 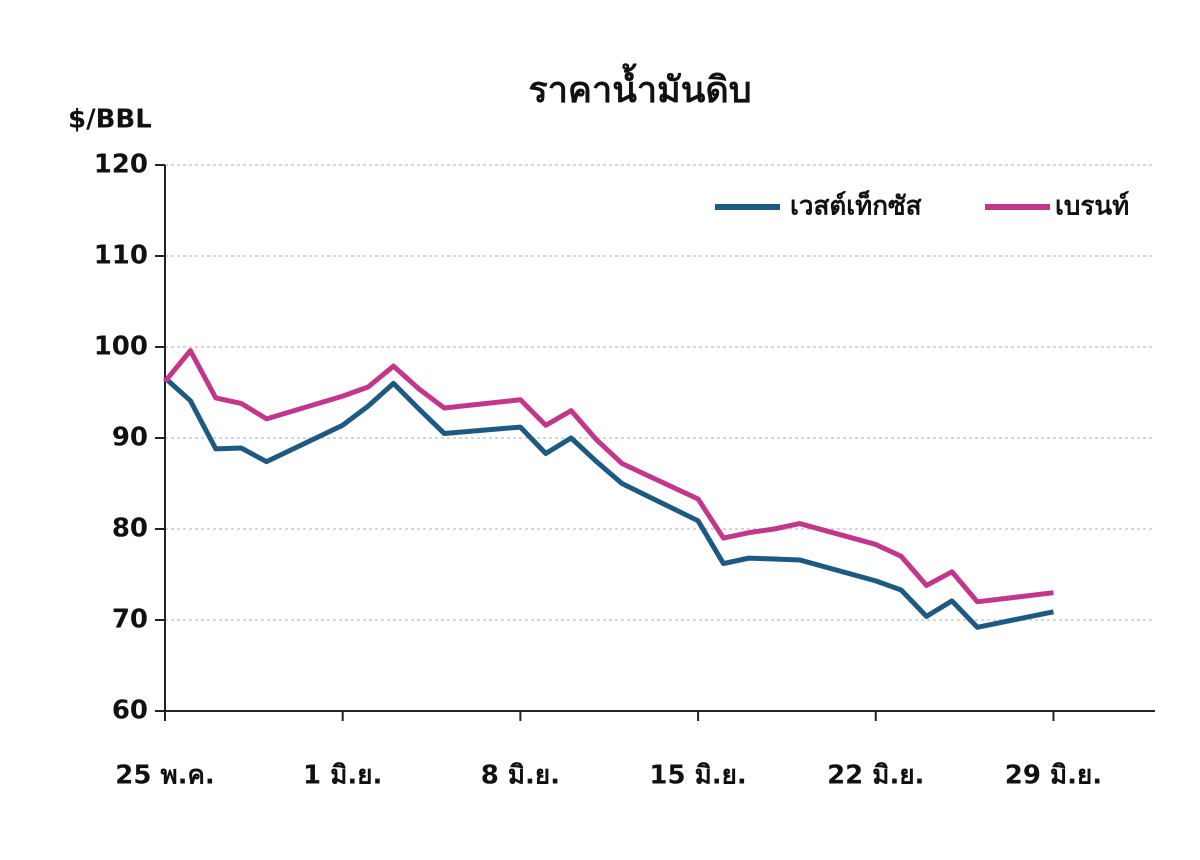 What do you see at coordinates (639, 87) in the screenshot?
I see `chart-title: ราคาน้ำมันดิบ` at bounding box center [639, 87].